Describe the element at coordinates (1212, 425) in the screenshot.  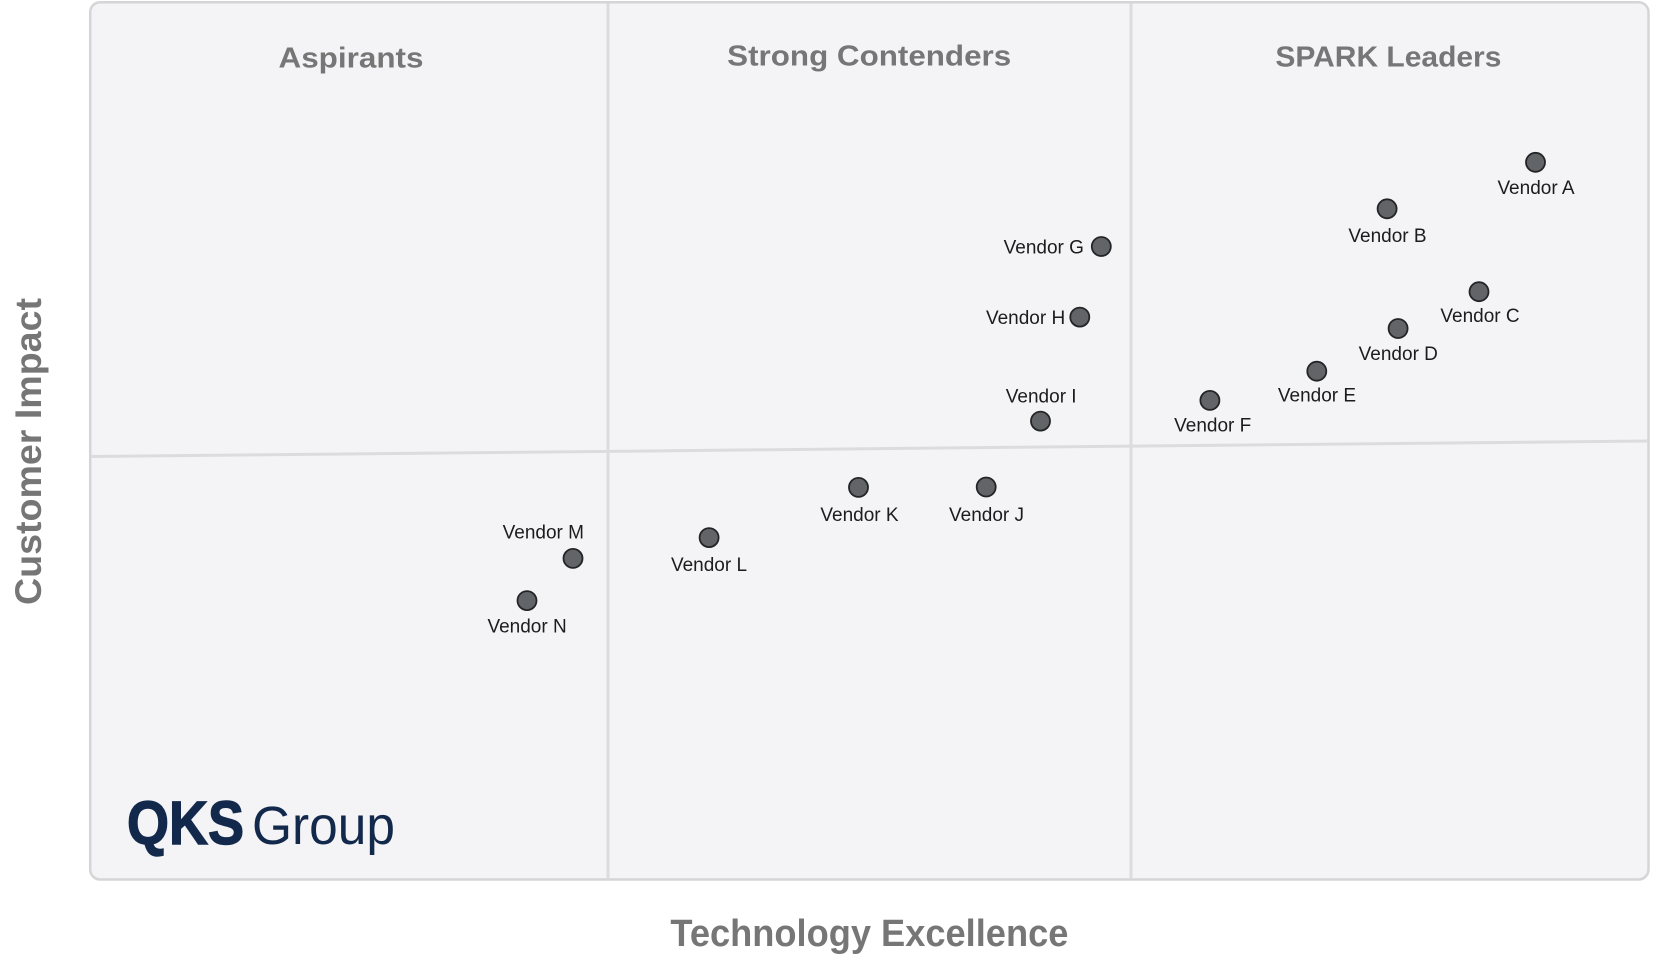
I see `svg-text: Vendor F` at that location.